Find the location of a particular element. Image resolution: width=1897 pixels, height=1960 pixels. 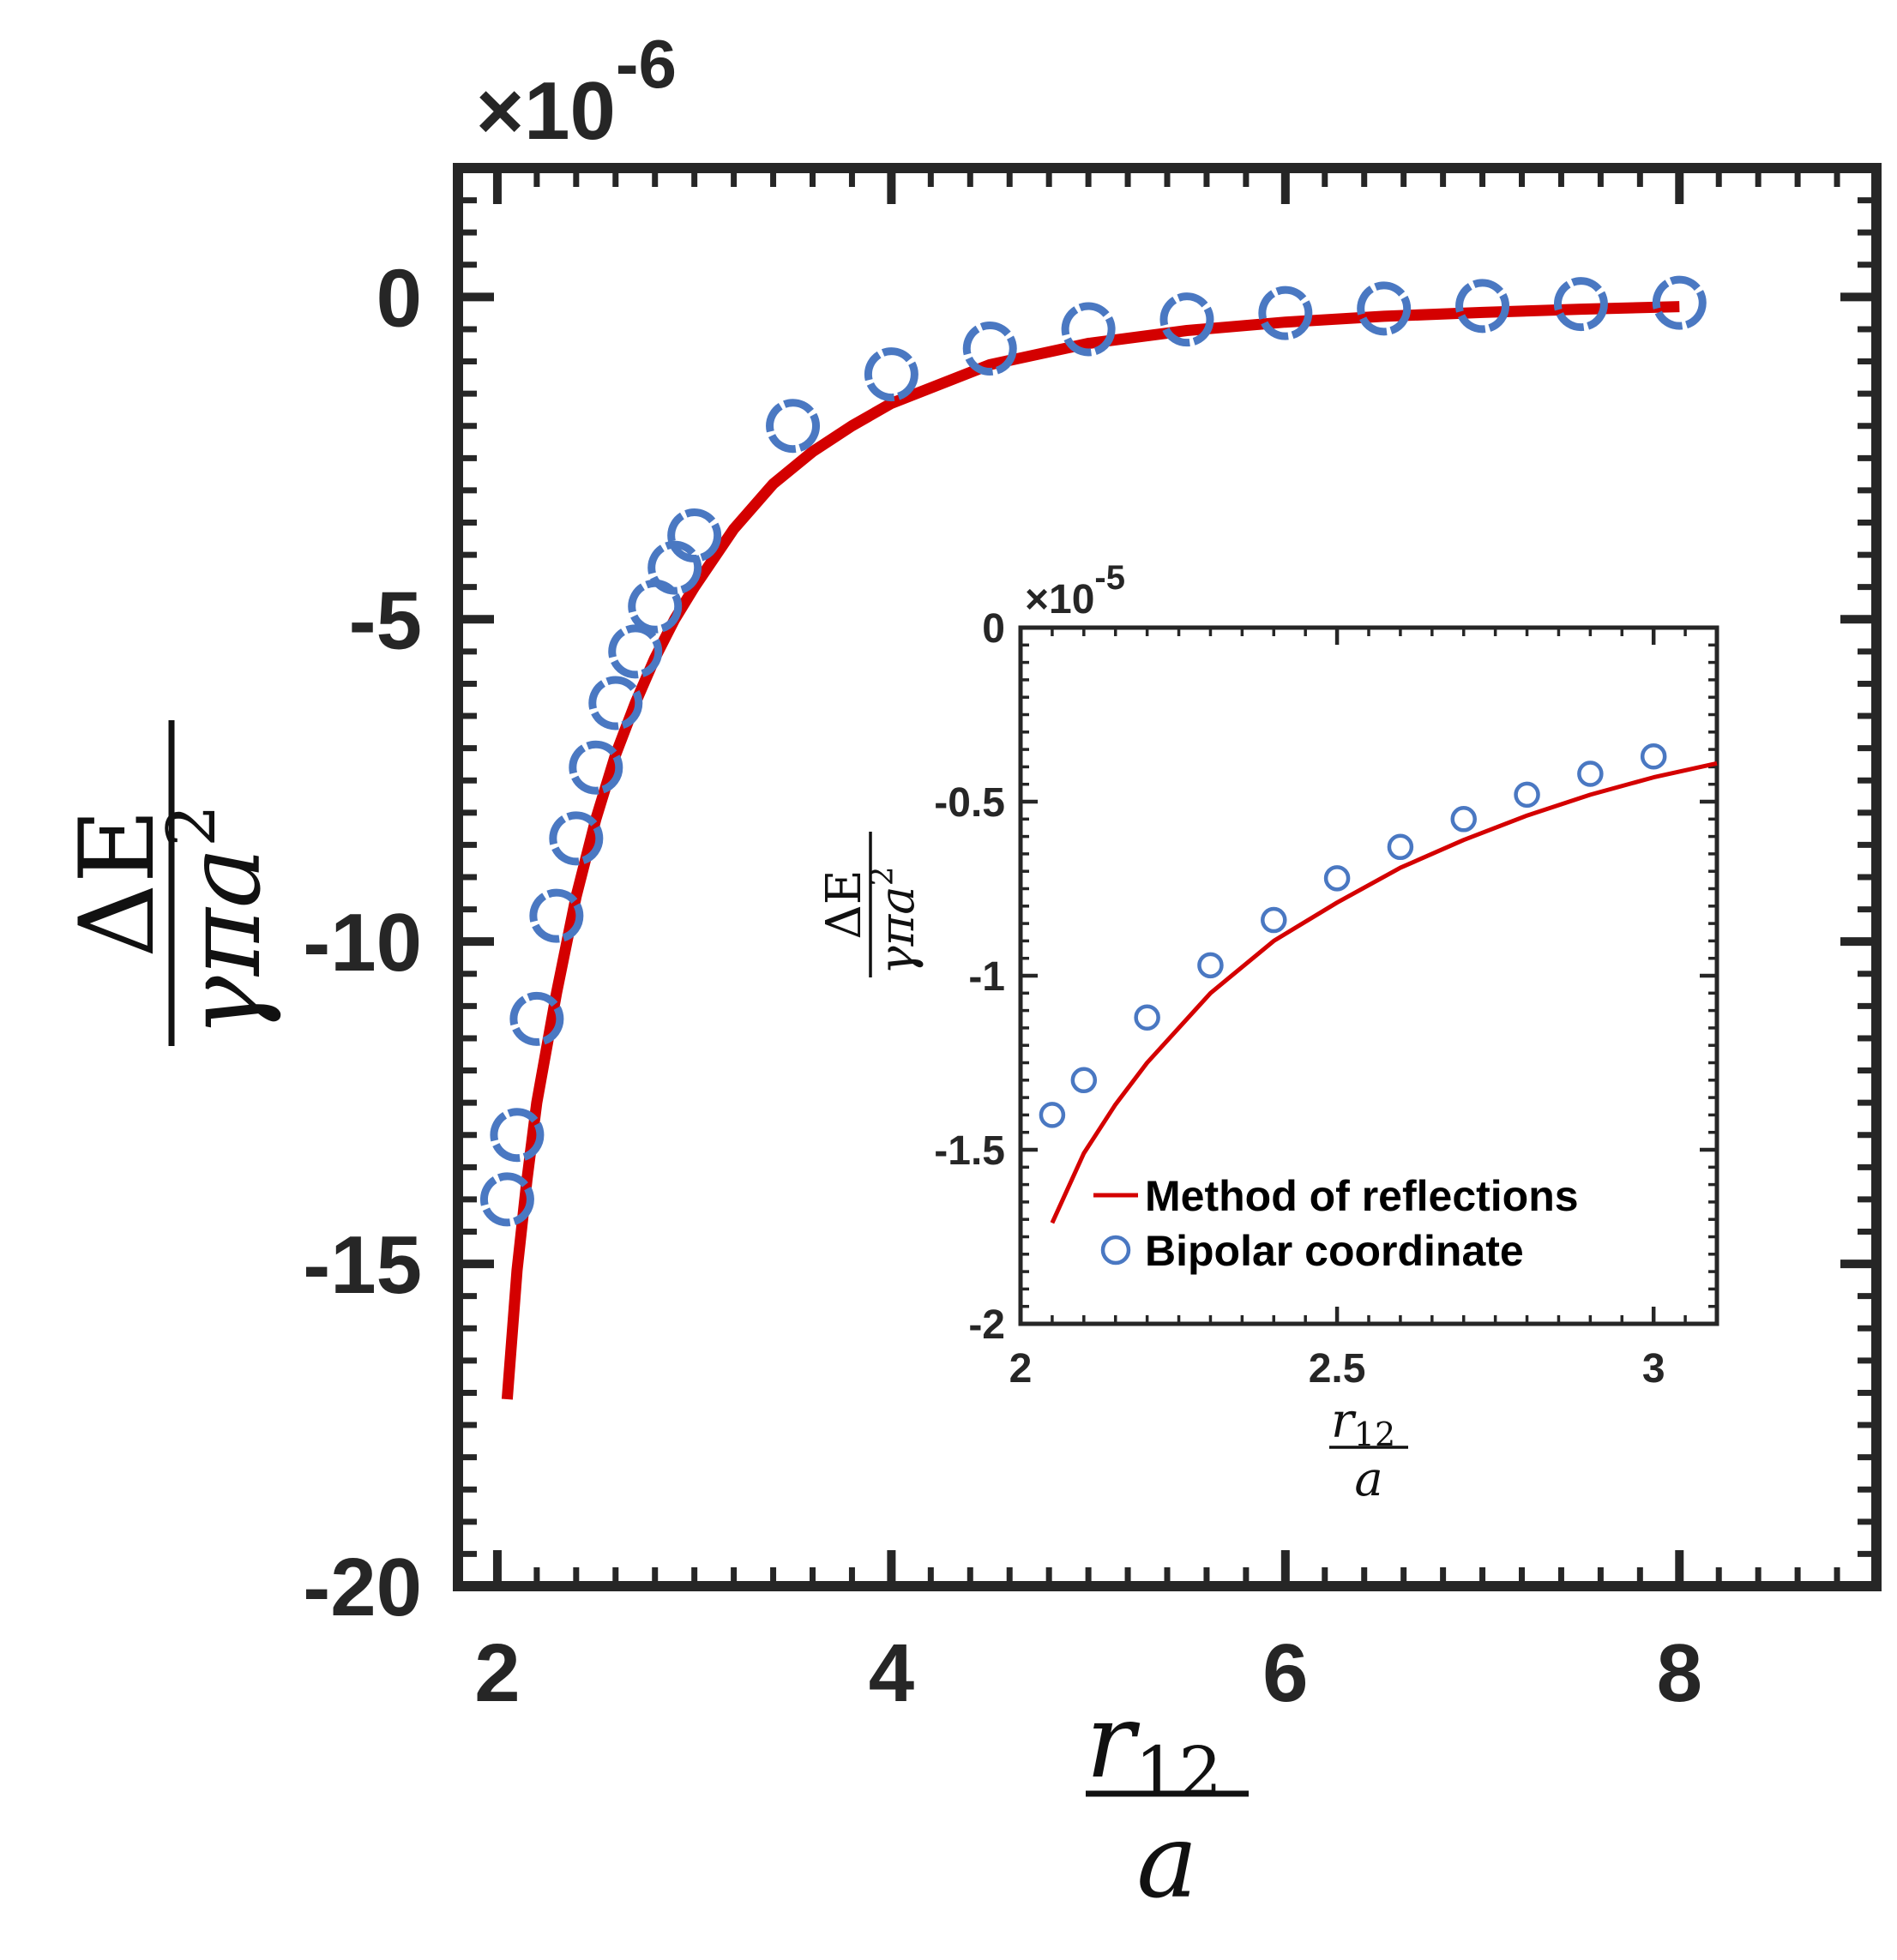

main-xlabel: r12 a is located at coordinates (1167, 1802).